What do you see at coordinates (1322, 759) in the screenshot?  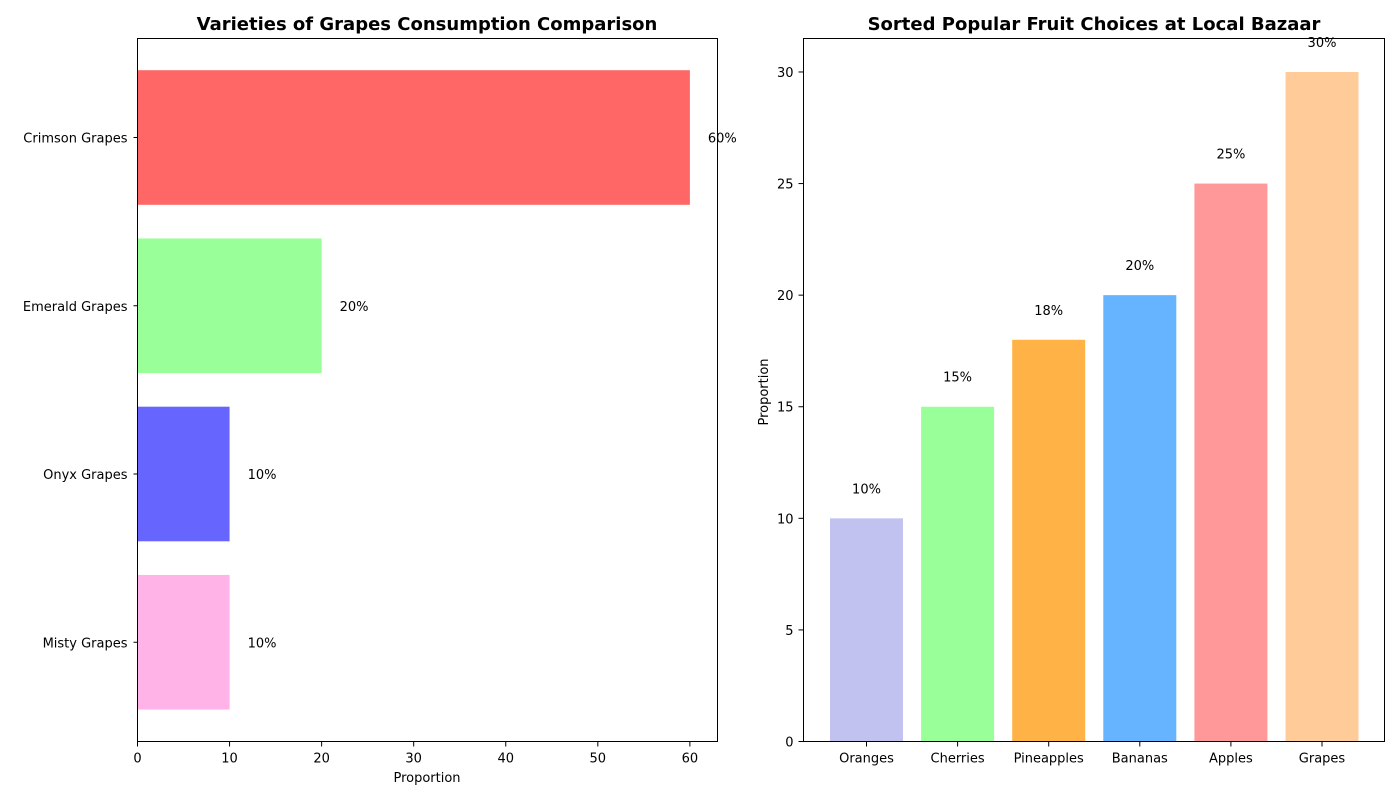 I see `x-tick-label-grapes: Grapes` at bounding box center [1322, 759].